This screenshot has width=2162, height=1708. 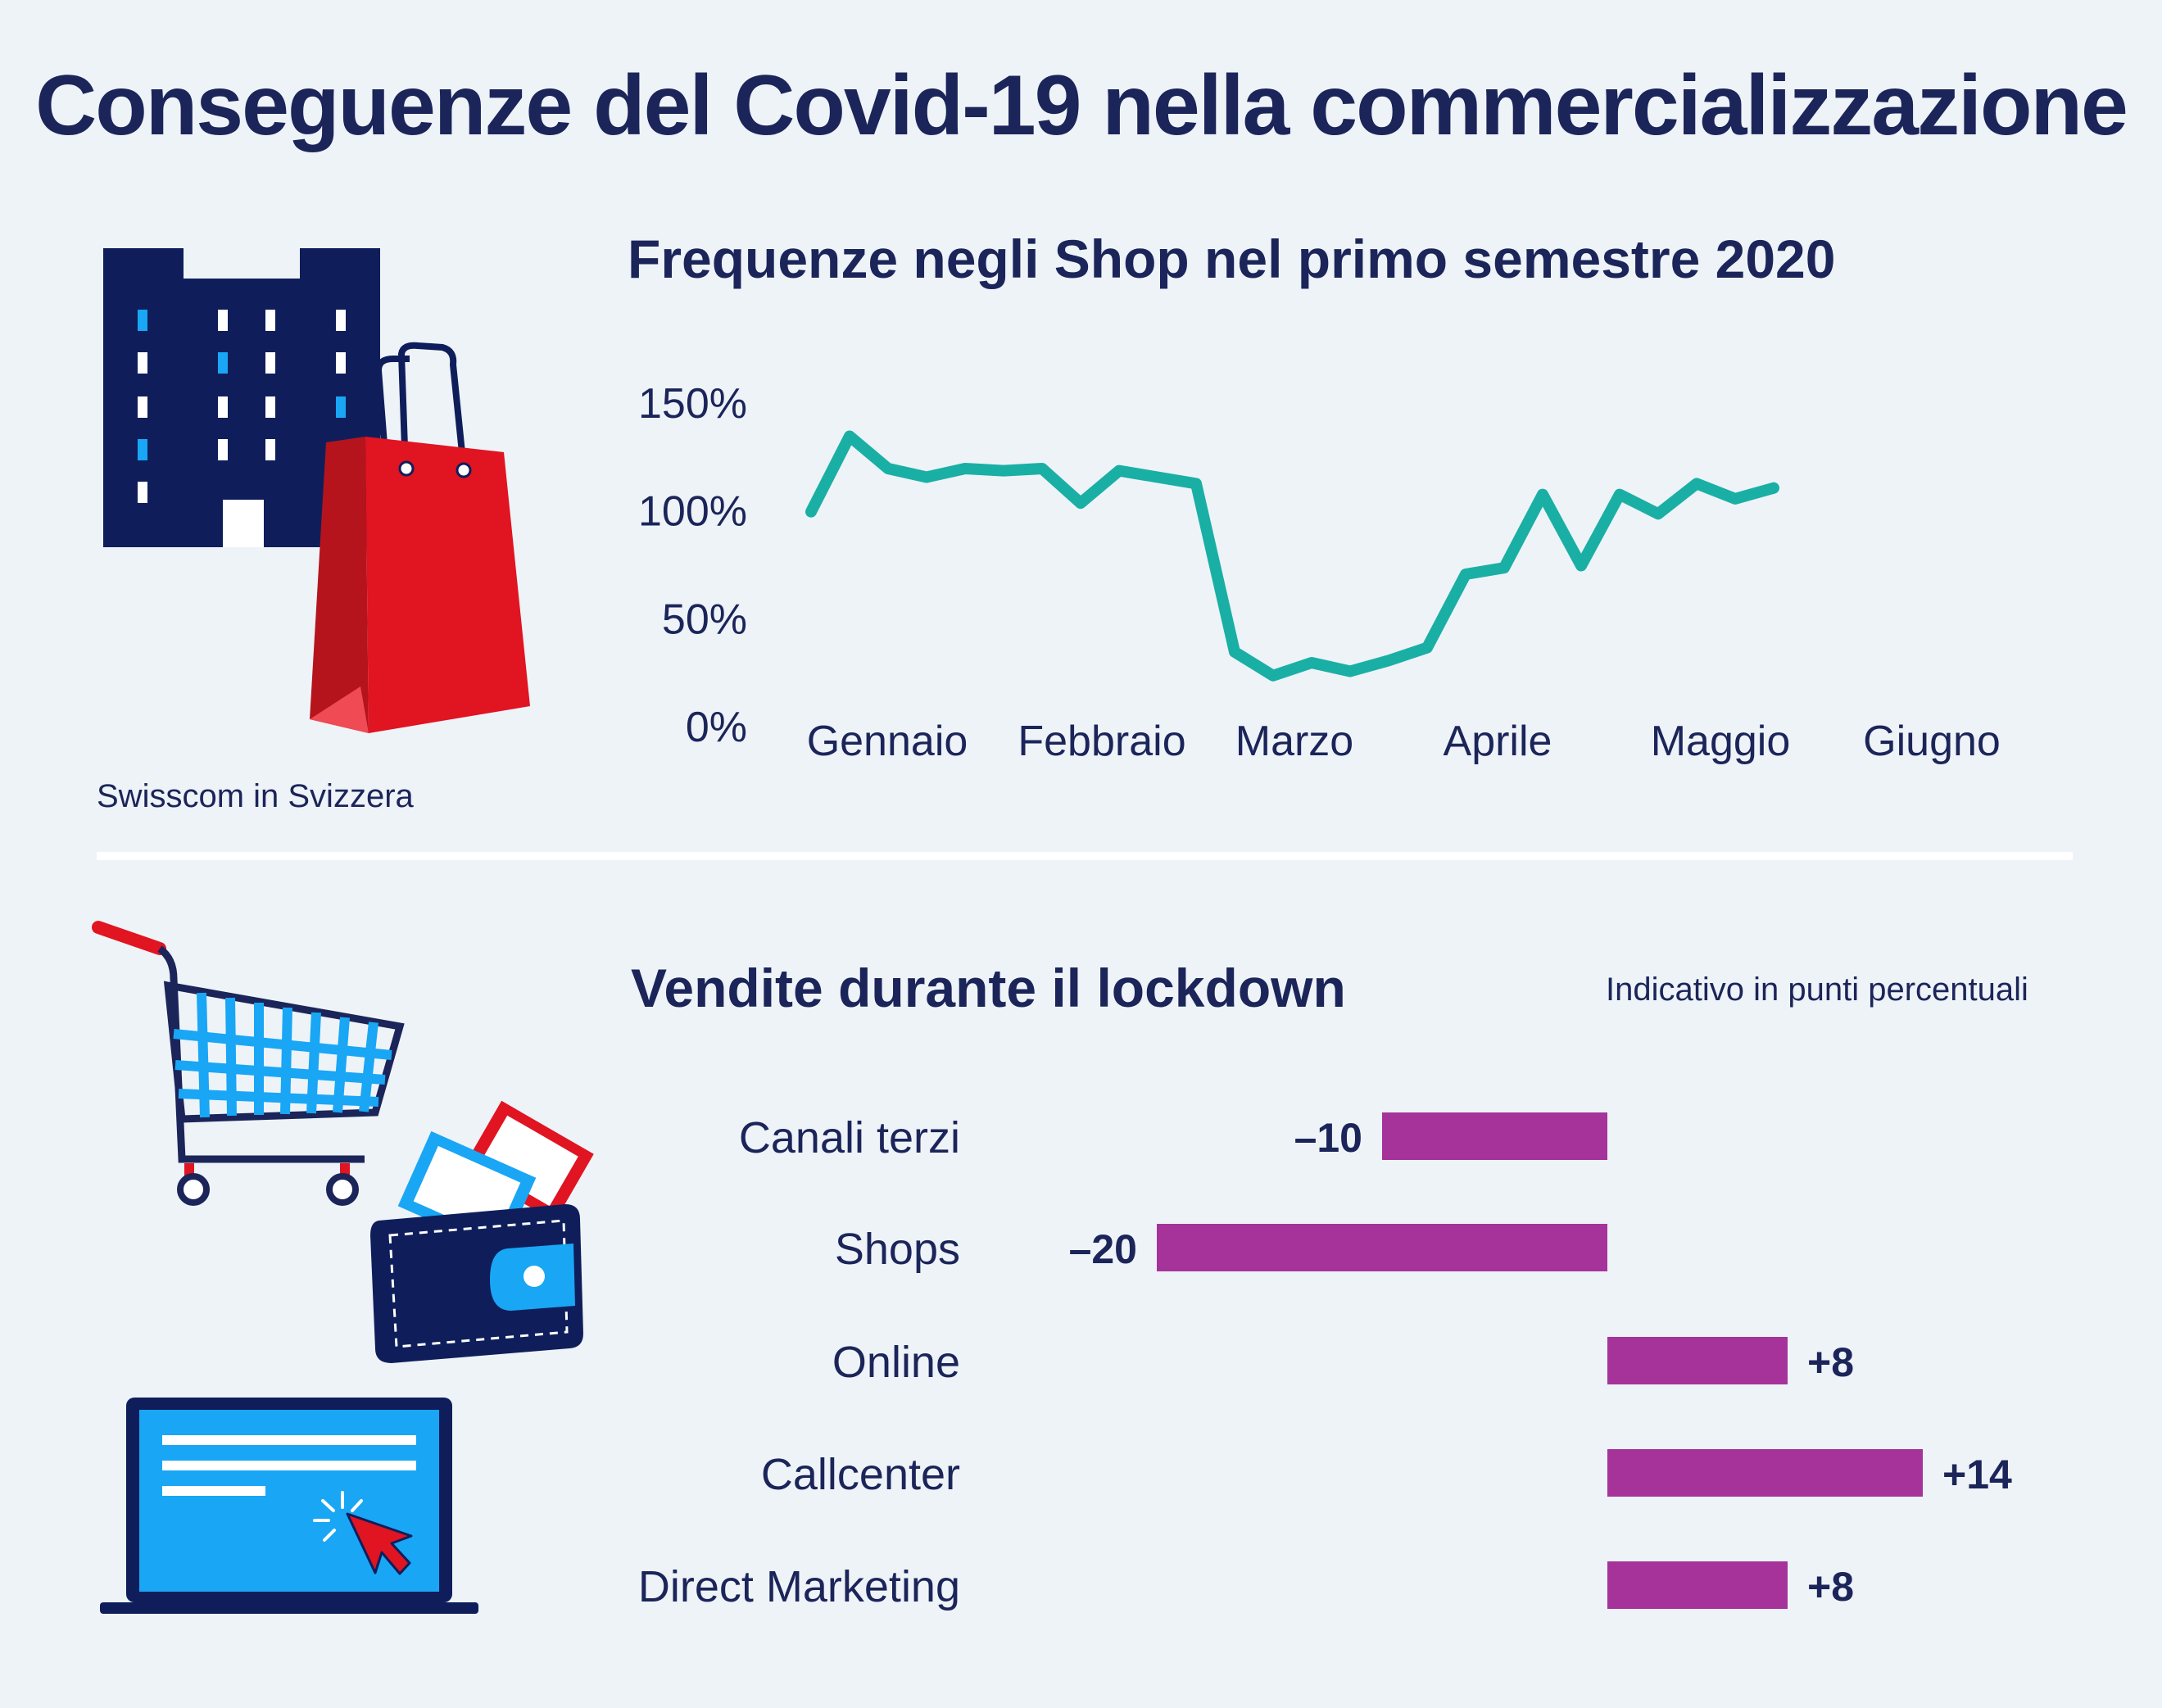 I want to click on shopping-cart-icon, so click(x=248, y=1064).